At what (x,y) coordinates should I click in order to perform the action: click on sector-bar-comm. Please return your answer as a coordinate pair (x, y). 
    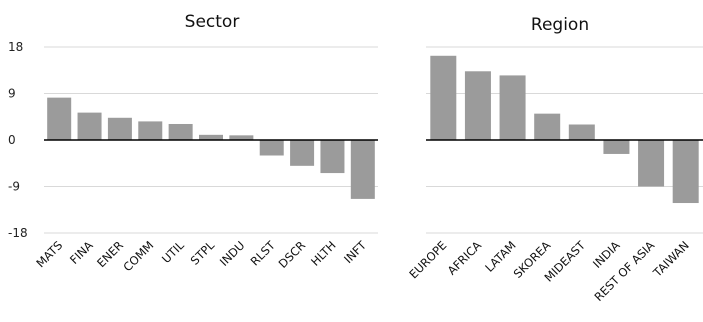
    Looking at the image, I should click on (150, 130).